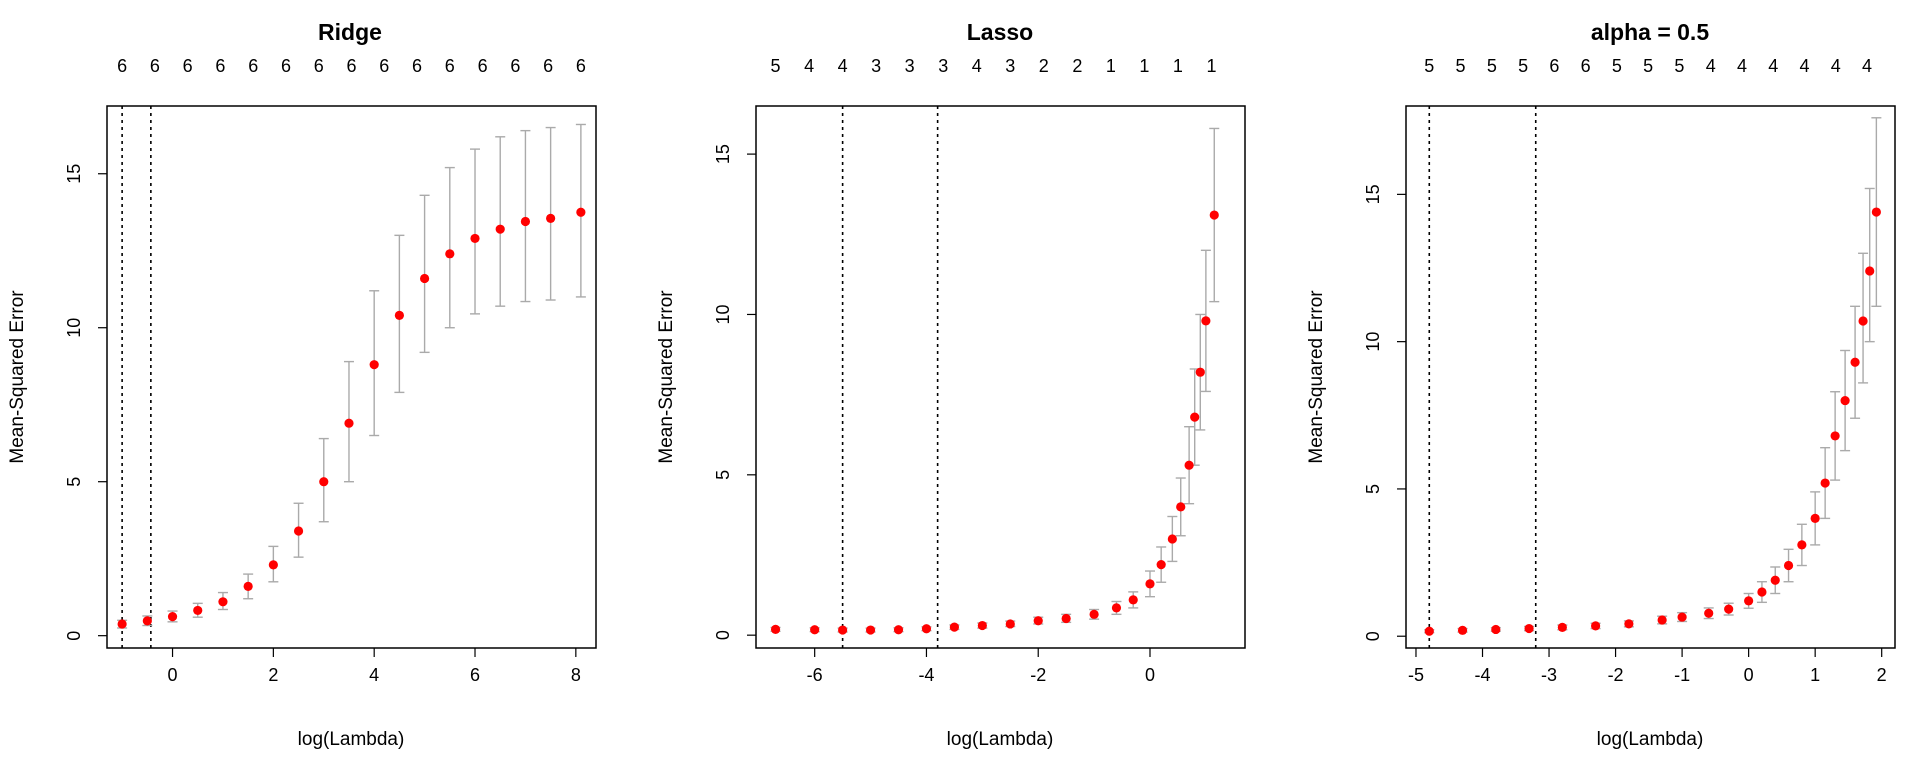 This screenshot has width=1920, height=768. I want to click on x-tick-label: 8, so click(576, 675).